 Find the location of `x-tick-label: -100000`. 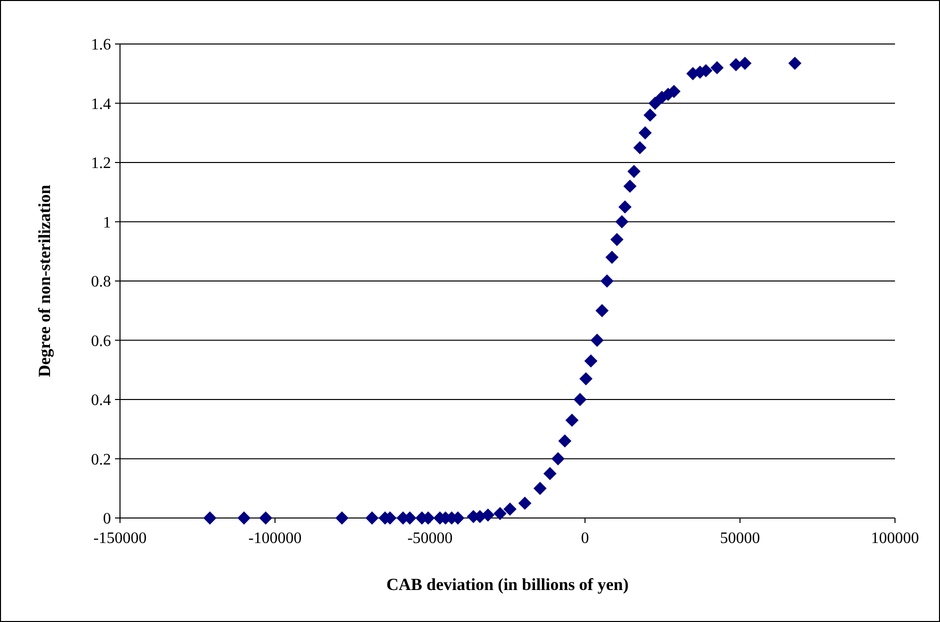

x-tick-label: -100000 is located at coordinates (275, 538).